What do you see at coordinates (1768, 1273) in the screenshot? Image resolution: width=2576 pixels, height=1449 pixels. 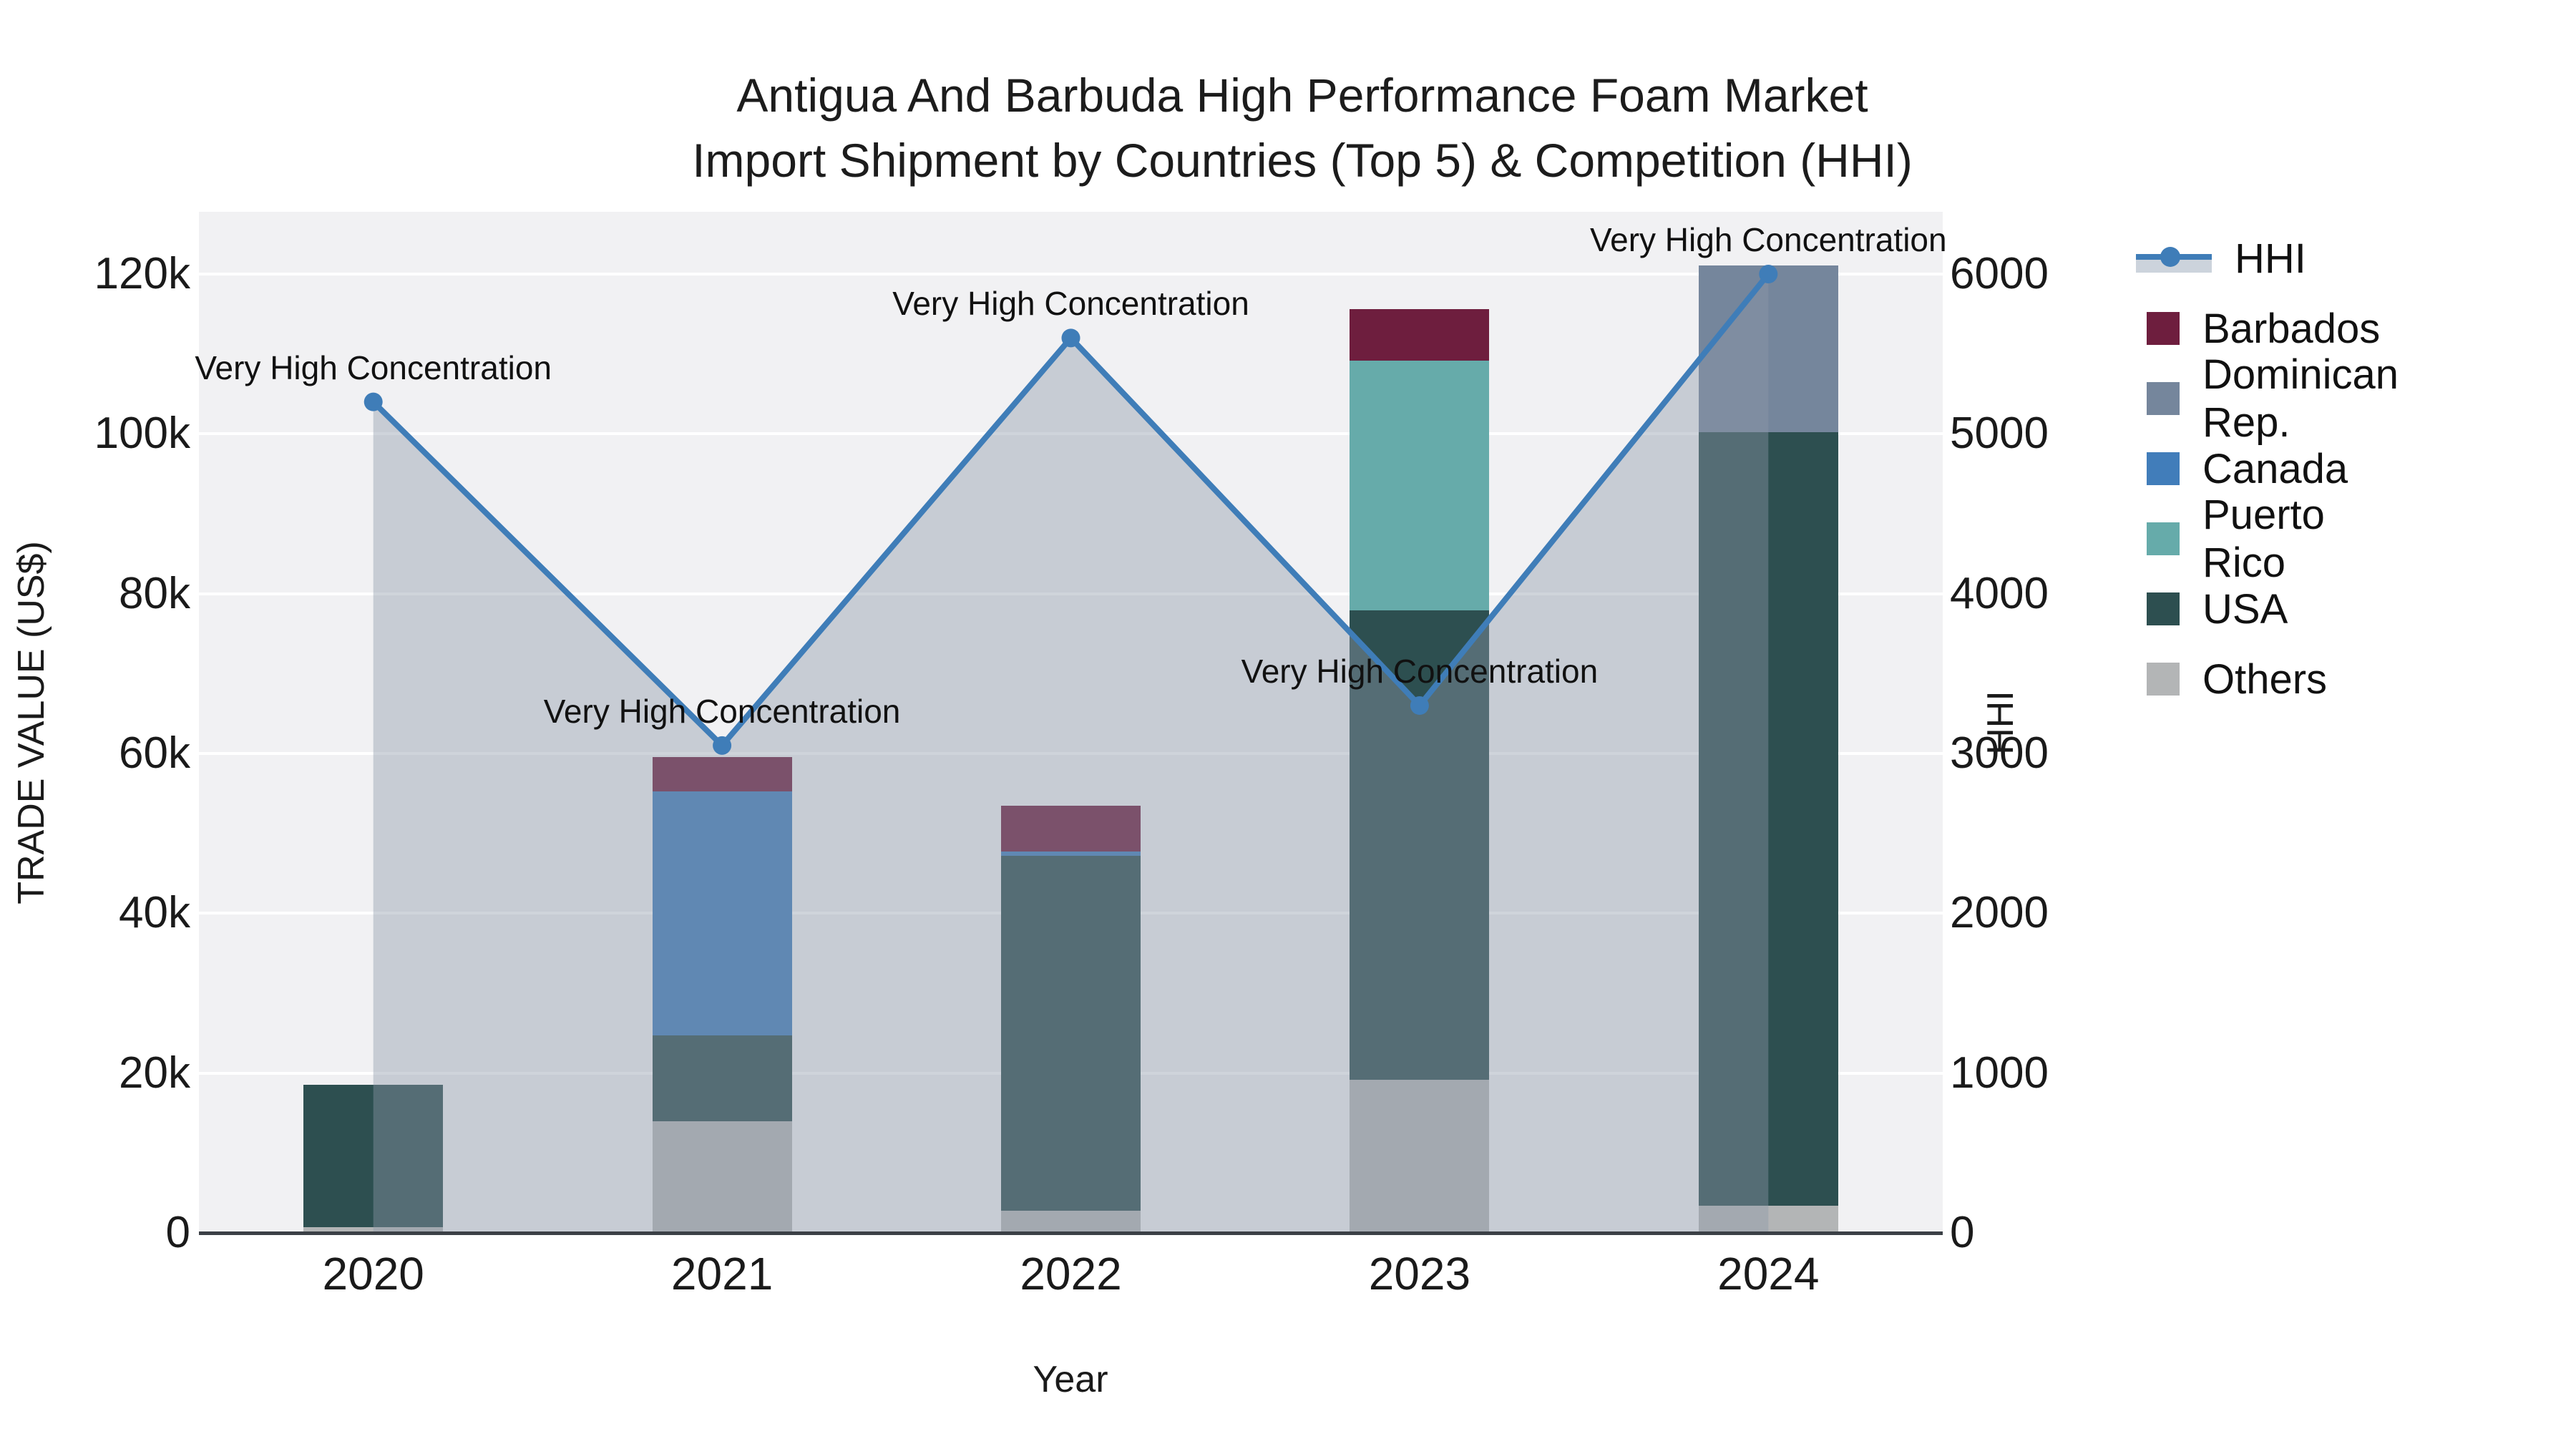 I see `x-tick-2024: 2024` at bounding box center [1768, 1273].